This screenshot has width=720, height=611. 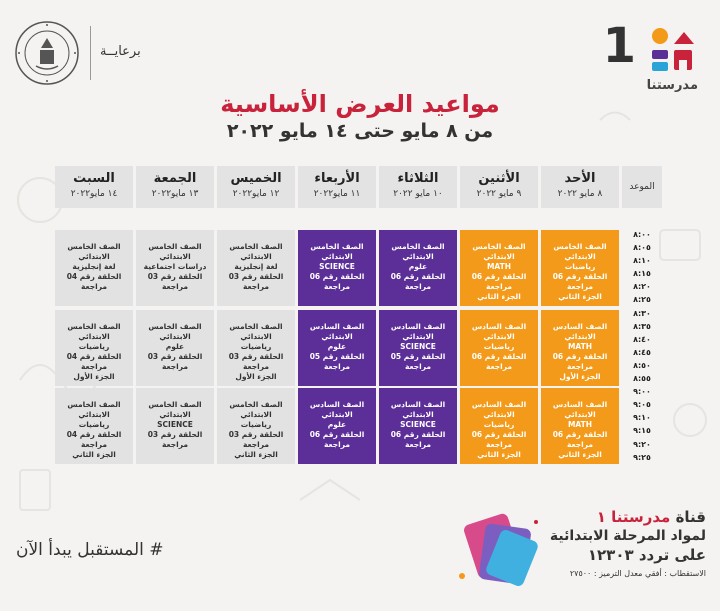 What do you see at coordinates (637, 573) in the screenshot?
I see `channel-reception: الاستقطاب : أفقي معدل الترميز : ٢٧٥٠٠` at bounding box center [637, 573].